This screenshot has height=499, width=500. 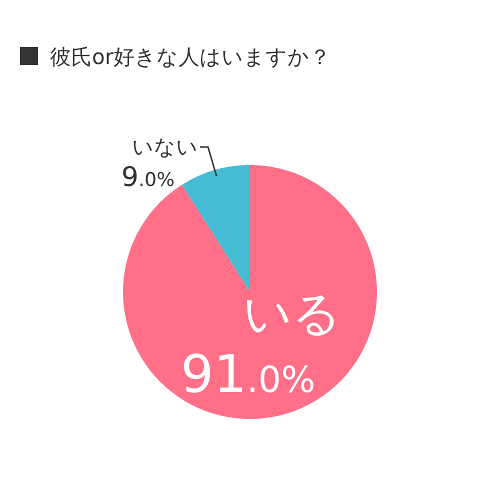 What do you see at coordinates (148, 177) in the screenshot?
I see `data-label: 9.0%` at bounding box center [148, 177].